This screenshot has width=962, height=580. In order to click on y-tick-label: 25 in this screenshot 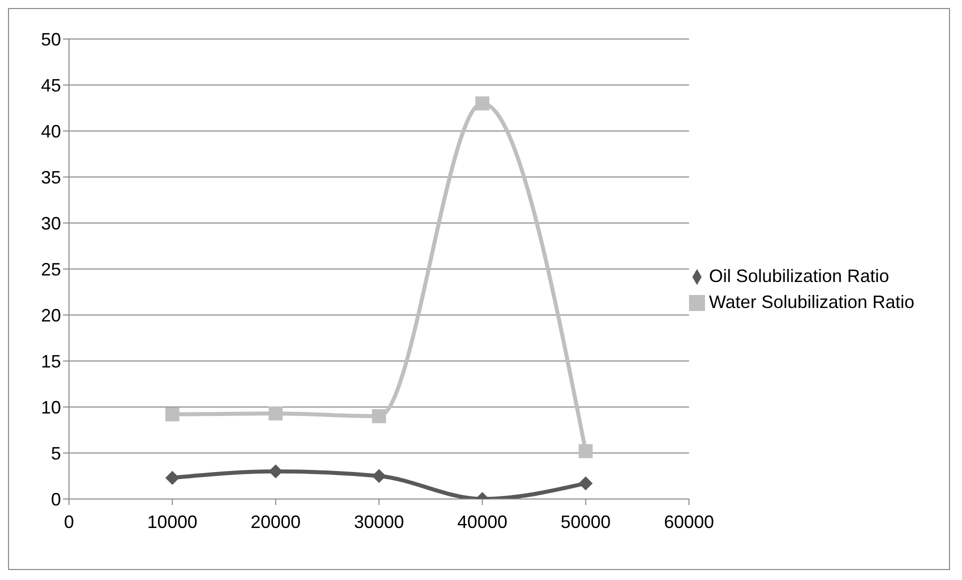, I will do `click(50, 269)`.